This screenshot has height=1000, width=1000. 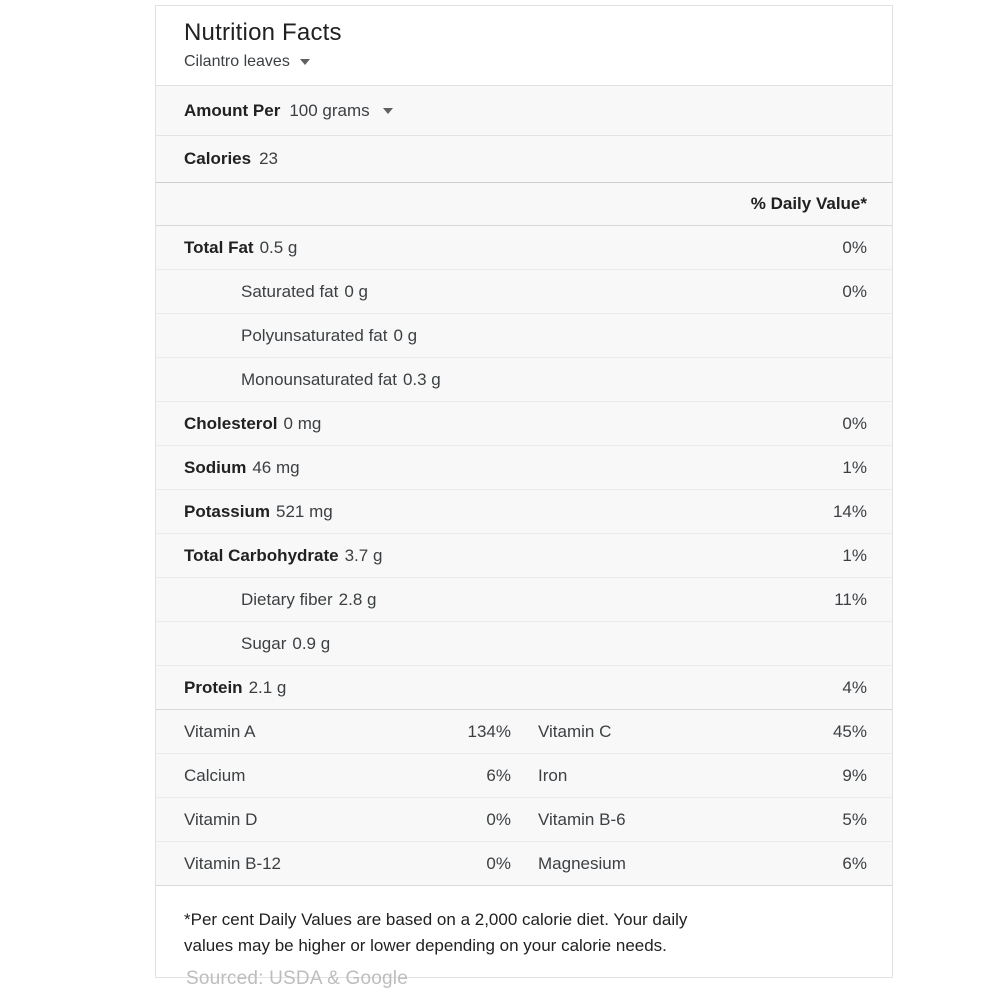 I want to click on nutrient-row-protein: Protein 2.1 g 4%, so click(x=524, y=687).